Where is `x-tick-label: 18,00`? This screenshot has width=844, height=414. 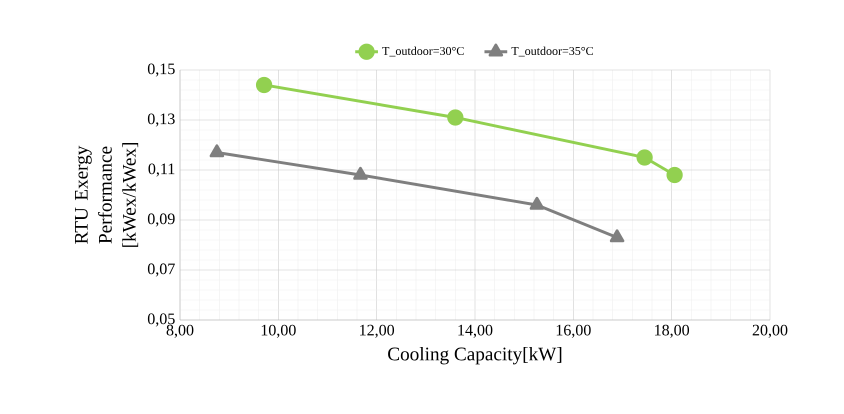
x-tick-label: 18,00 is located at coordinates (672, 331).